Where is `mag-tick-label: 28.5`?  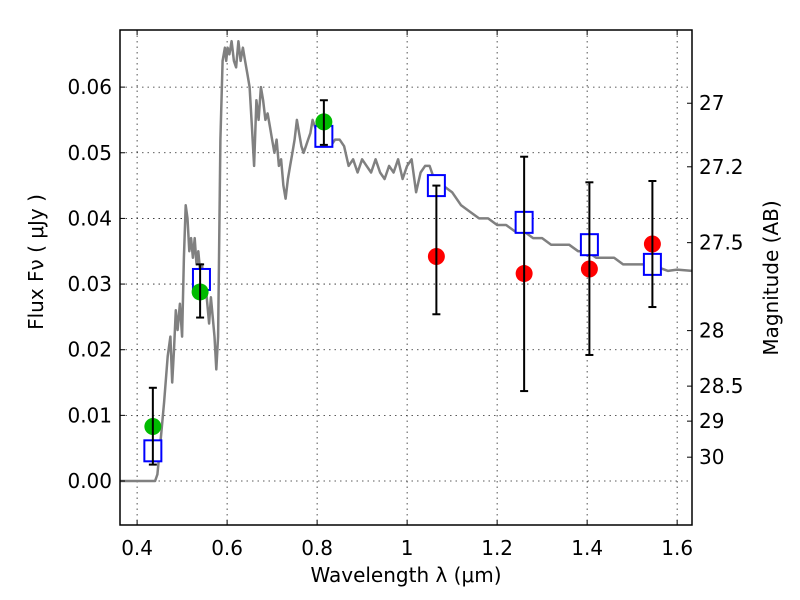 mag-tick-label: 28.5 is located at coordinates (721, 386).